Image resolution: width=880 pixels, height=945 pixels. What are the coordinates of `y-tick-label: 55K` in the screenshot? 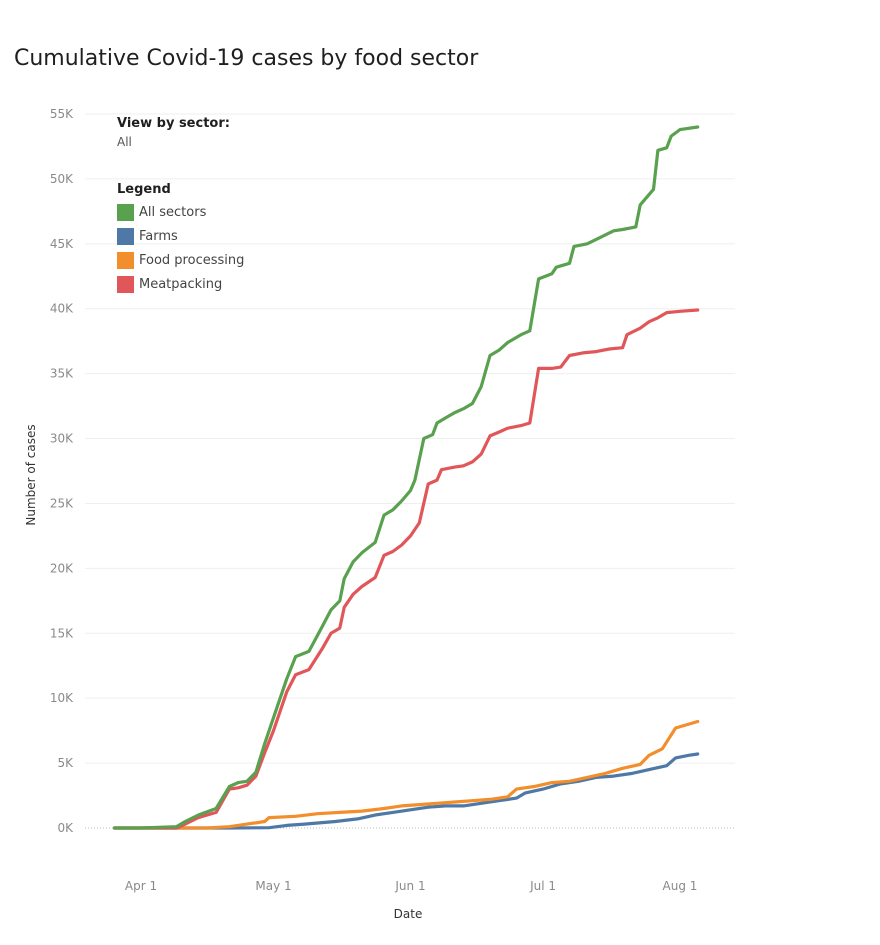 It's located at (62, 114).